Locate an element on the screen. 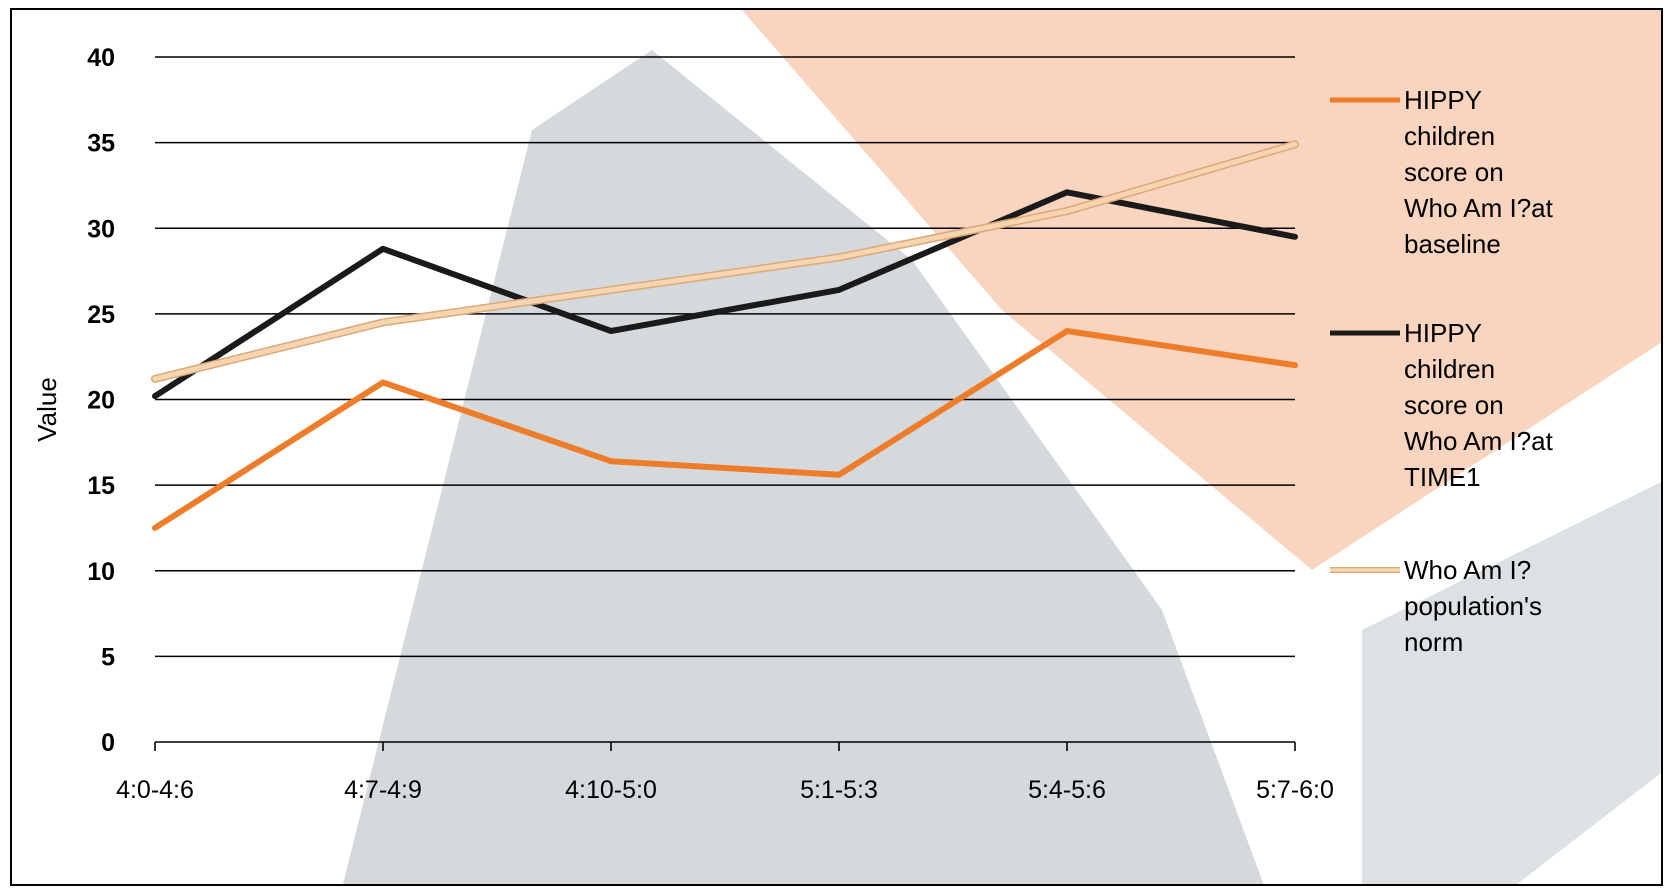 Image resolution: width=1673 pixels, height=888 pixels. y-tick-label: 40 is located at coordinates (101, 58).